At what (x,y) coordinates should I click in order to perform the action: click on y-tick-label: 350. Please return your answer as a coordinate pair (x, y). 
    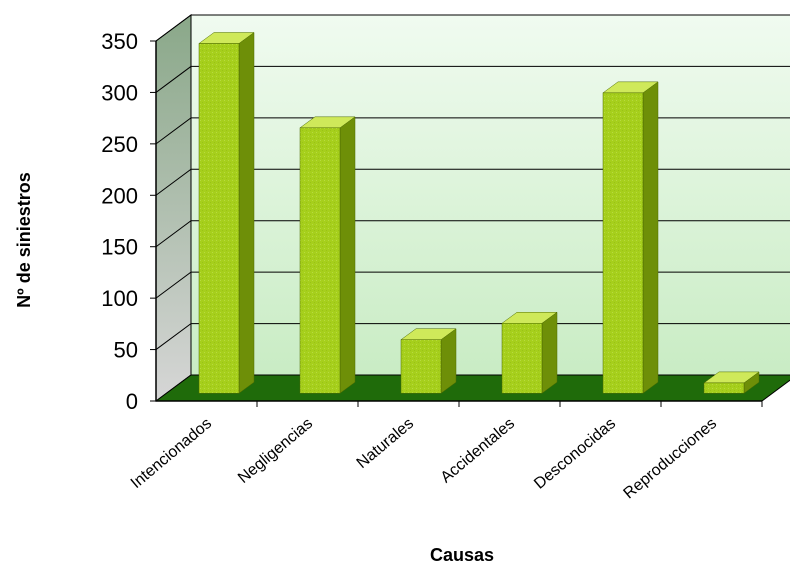
    Looking at the image, I should click on (119, 41).